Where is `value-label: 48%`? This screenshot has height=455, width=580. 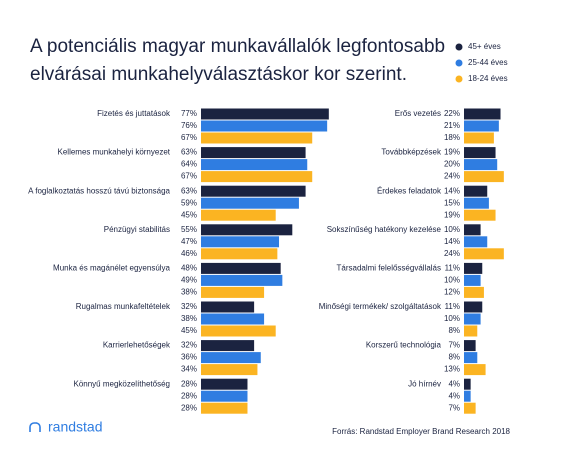 value-label: 48% is located at coordinates (189, 268).